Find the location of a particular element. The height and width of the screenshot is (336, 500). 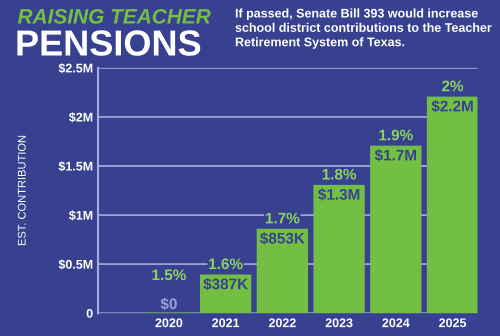

annotation: 1.7% is located at coordinates (283, 218).